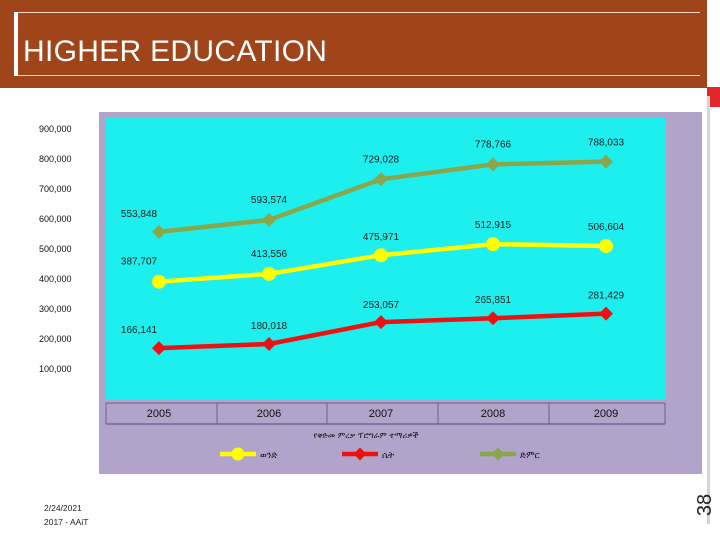  Describe the element at coordinates (493, 225) in the screenshot. I see `data-label: 512,915` at that location.